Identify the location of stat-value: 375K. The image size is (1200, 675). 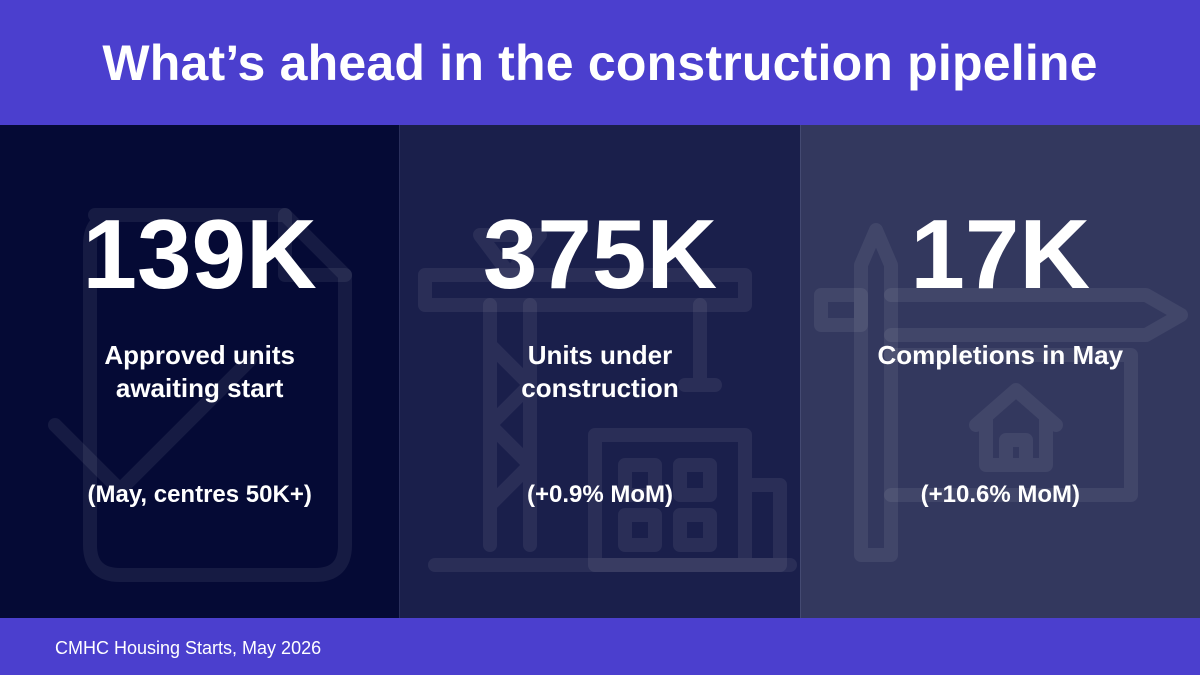
(600, 254).